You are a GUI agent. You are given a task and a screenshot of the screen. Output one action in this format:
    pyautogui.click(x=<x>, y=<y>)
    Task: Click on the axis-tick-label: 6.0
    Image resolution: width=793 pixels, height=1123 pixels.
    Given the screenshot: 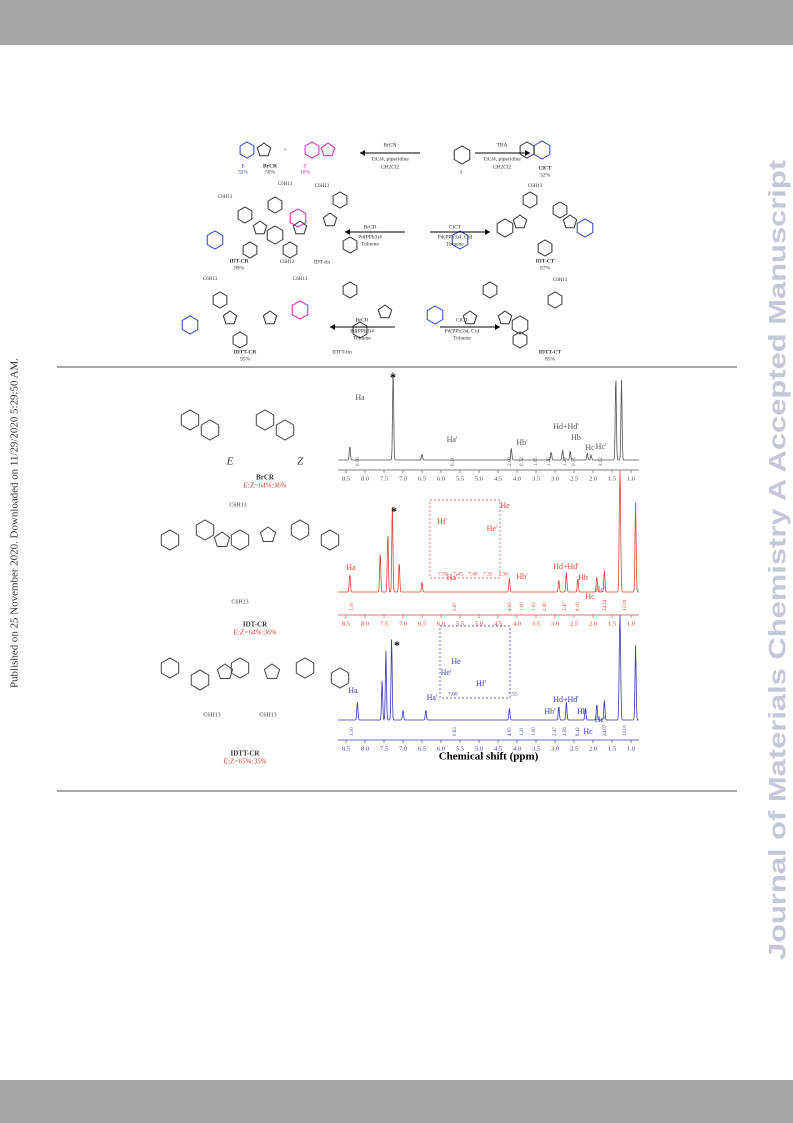 What is the action you would take?
    pyautogui.click(x=441, y=748)
    